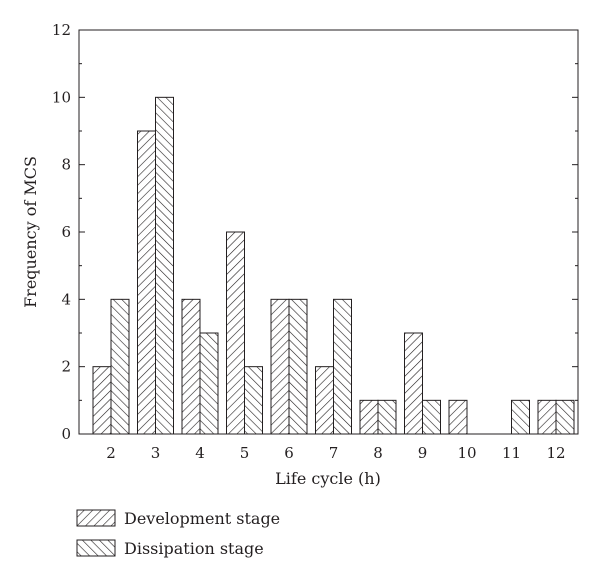 Image resolution: width=600 pixels, height=581 pixels. Describe the element at coordinates (66, 367) in the screenshot. I see `y-tick-label: 2` at that location.